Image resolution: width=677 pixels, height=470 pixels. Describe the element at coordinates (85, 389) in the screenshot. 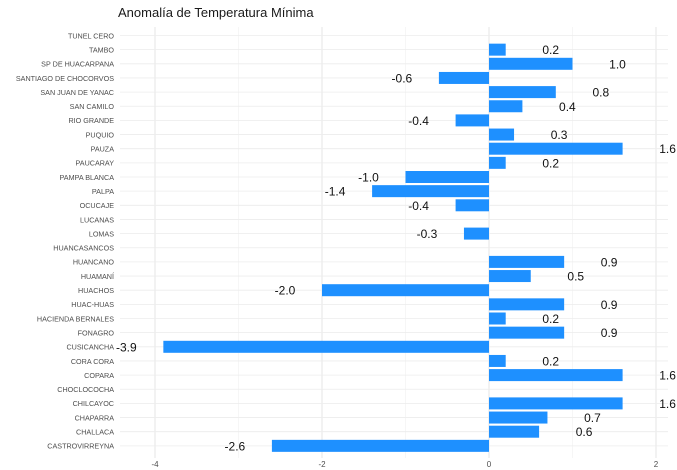

I see `category-label: CHOCLOCOCHA` at that location.